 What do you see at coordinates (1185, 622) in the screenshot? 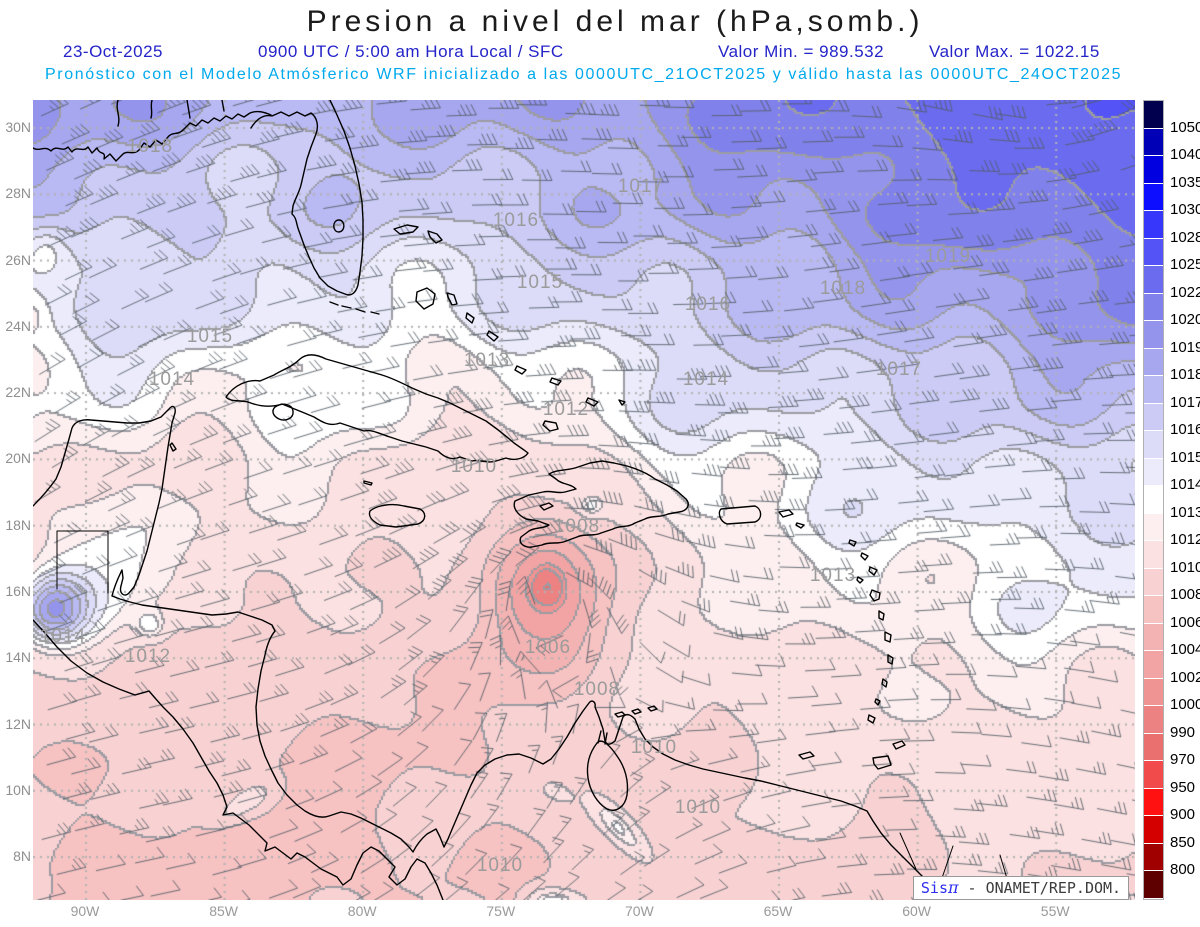
I see `colorbar-label: 1006` at bounding box center [1185, 622].